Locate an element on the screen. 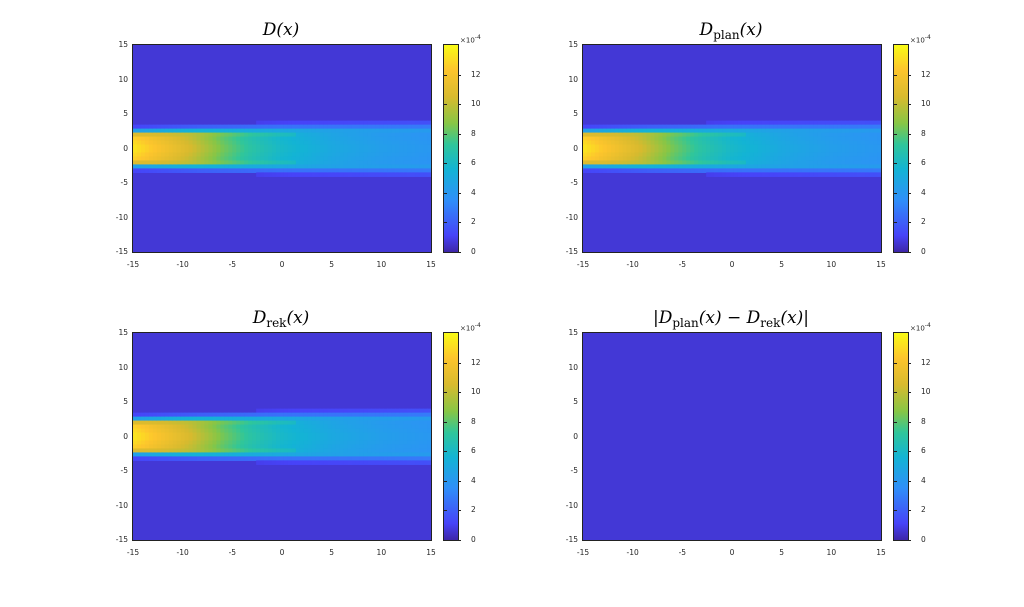 The image size is (1024, 607). colorbar-tick-label: 2 is located at coordinates (923, 510).